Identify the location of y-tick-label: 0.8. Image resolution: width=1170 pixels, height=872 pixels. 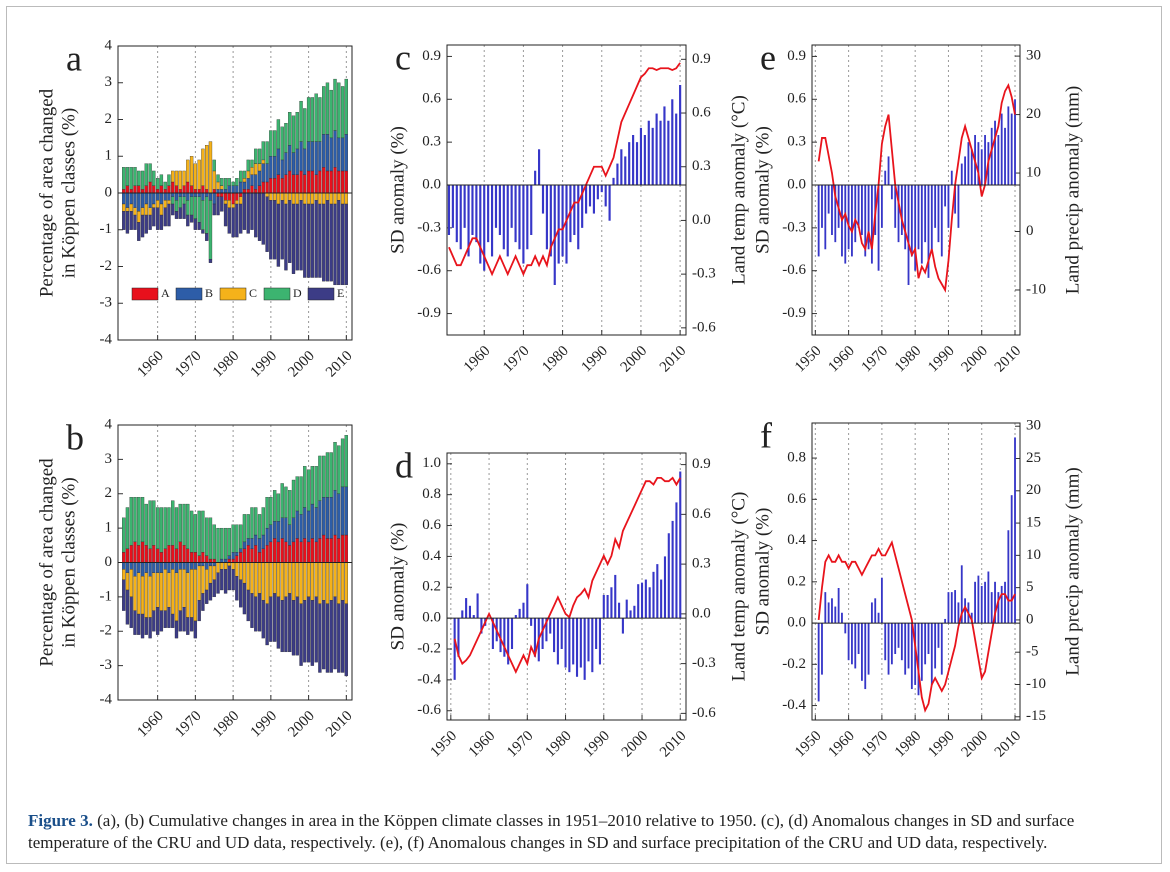
(796, 458).